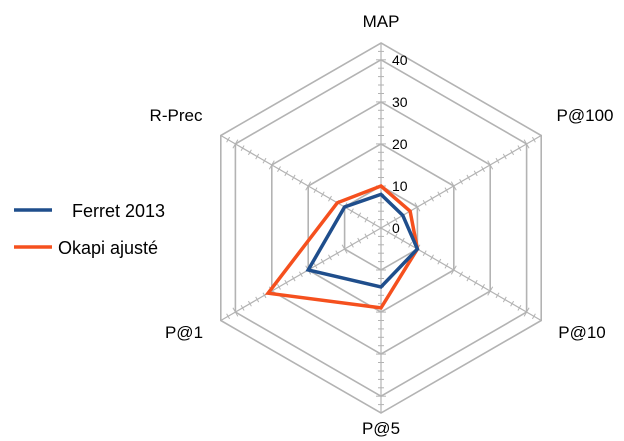 The image size is (624, 441). I want to click on series-line-okapi-ajust-, so click(342, 246).